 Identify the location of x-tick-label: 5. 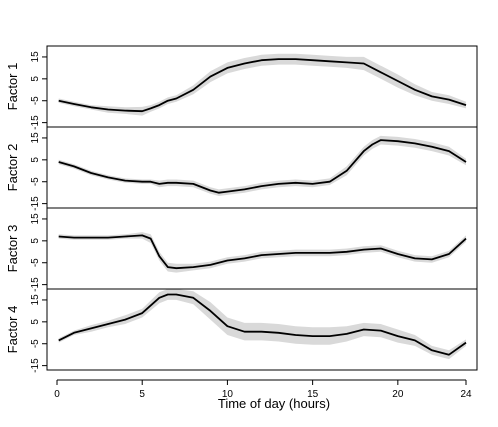
(142, 394).